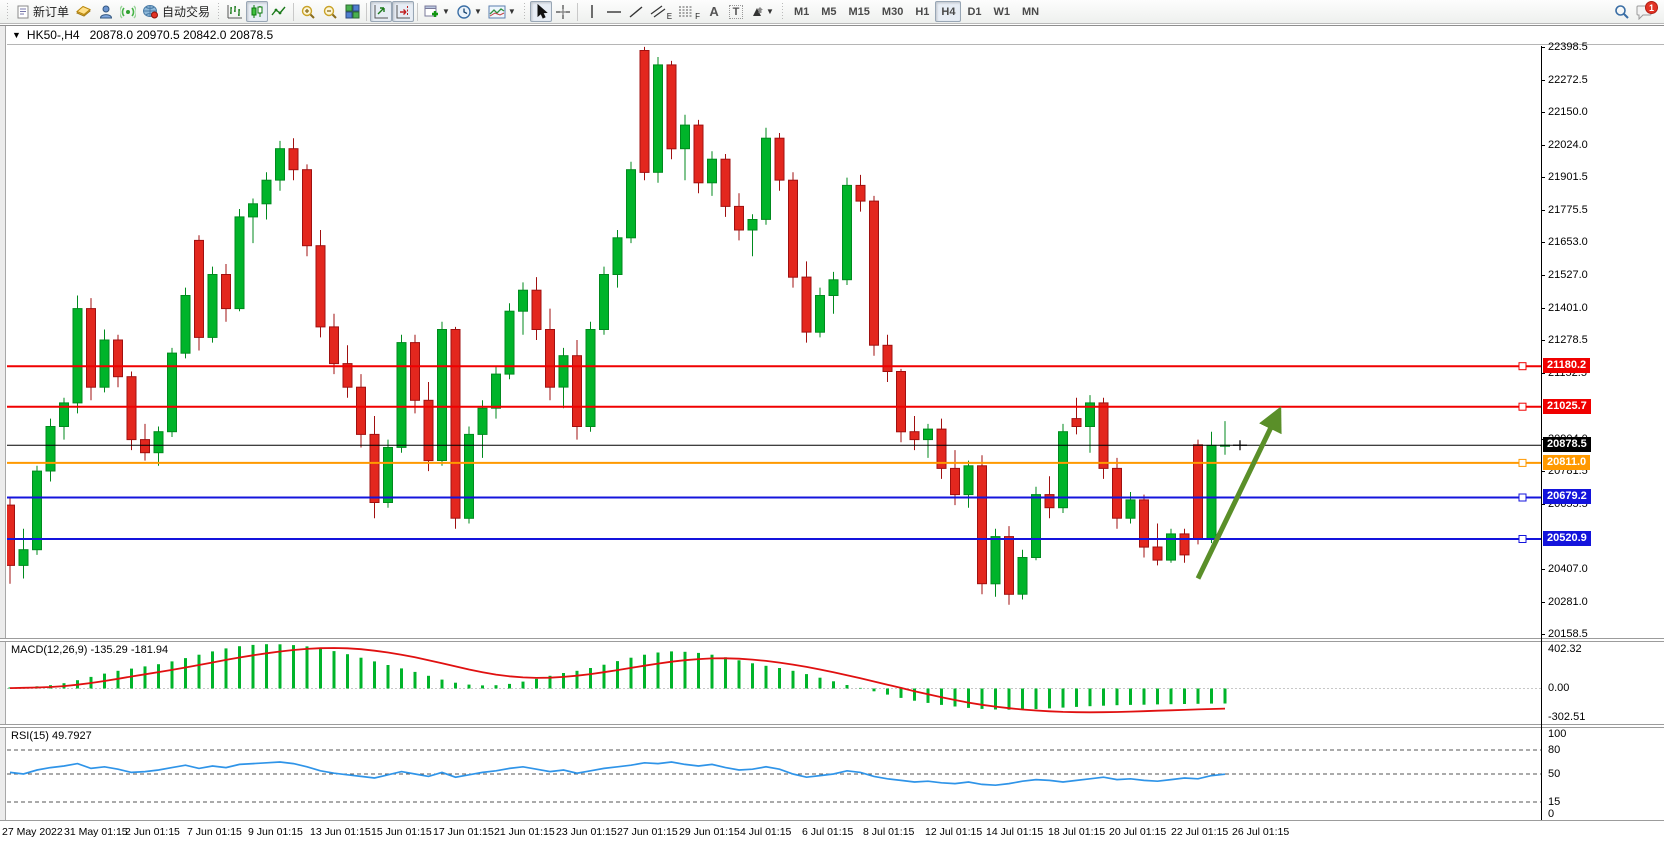 This screenshot has height=841, width=1664. I want to click on timeframe-m5-button: M5, so click(829, 11).